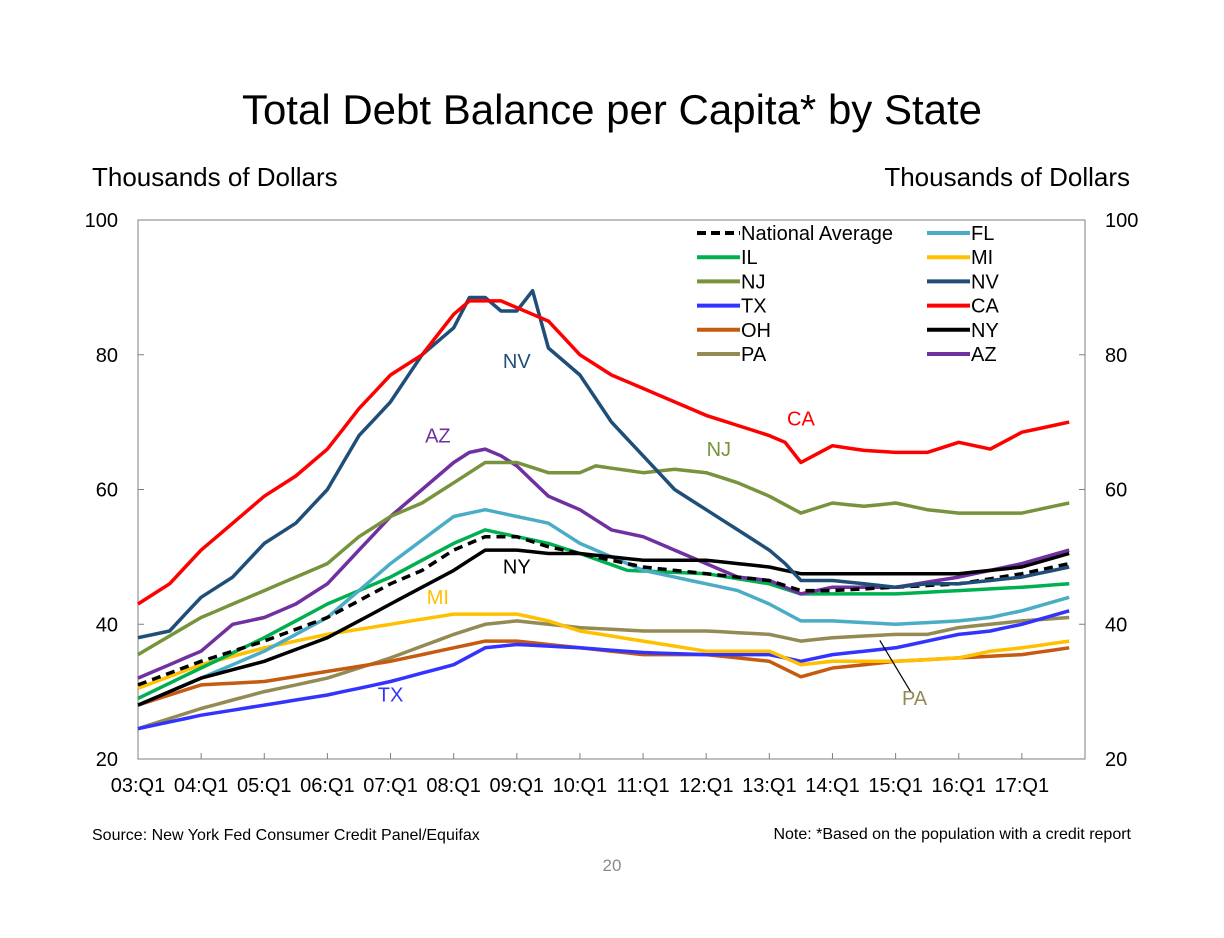 The width and height of the screenshot is (1224, 938). Describe the element at coordinates (749, 258) in the screenshot. I see `legend-label: IL` at that location.